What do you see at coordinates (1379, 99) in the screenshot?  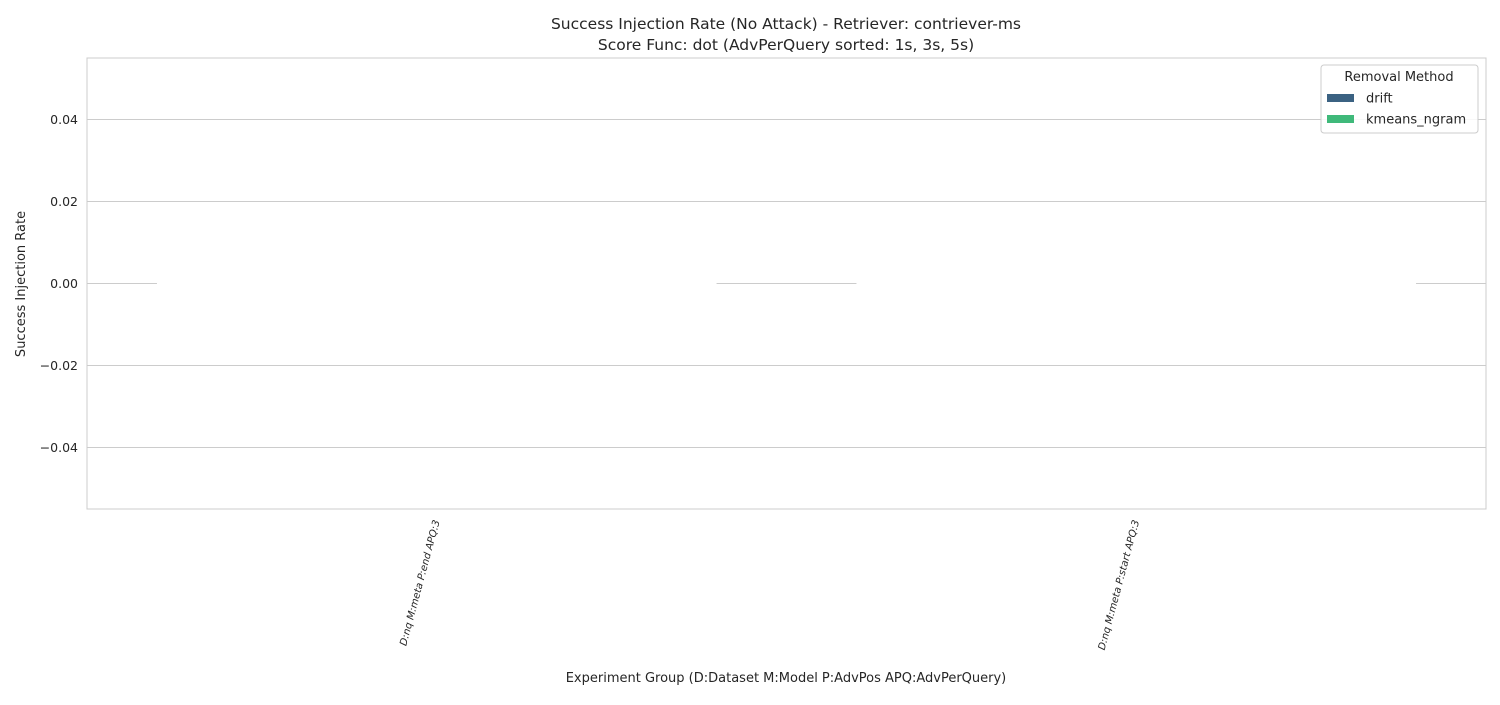 I see `legend-label-drift: drift` at bounding box center [1379, 99].